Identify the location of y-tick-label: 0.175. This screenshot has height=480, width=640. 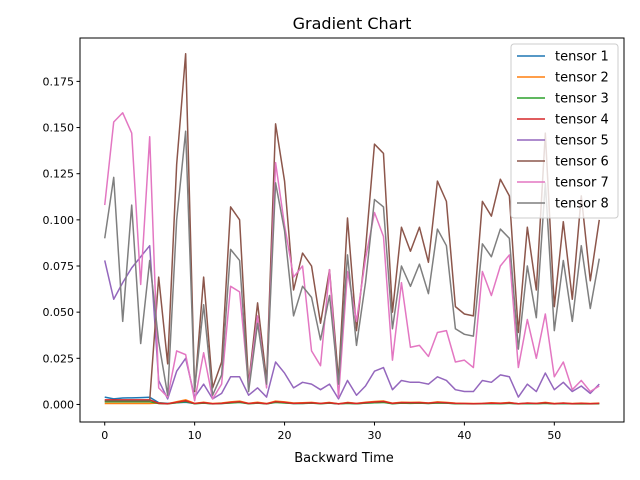
(59, 81).